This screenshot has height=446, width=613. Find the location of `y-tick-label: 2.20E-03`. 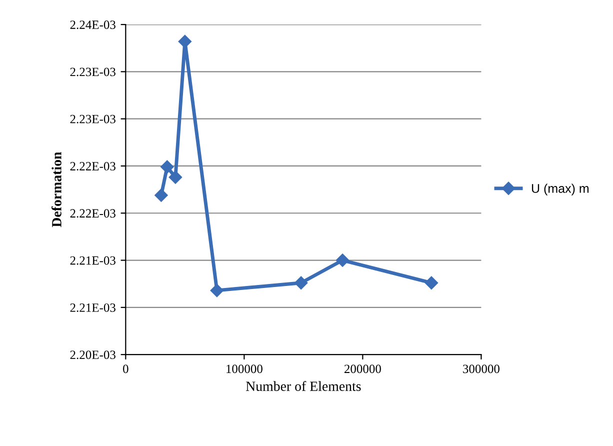

y-tick-label: 2.20E-03 is located at coordinates (93, 355).